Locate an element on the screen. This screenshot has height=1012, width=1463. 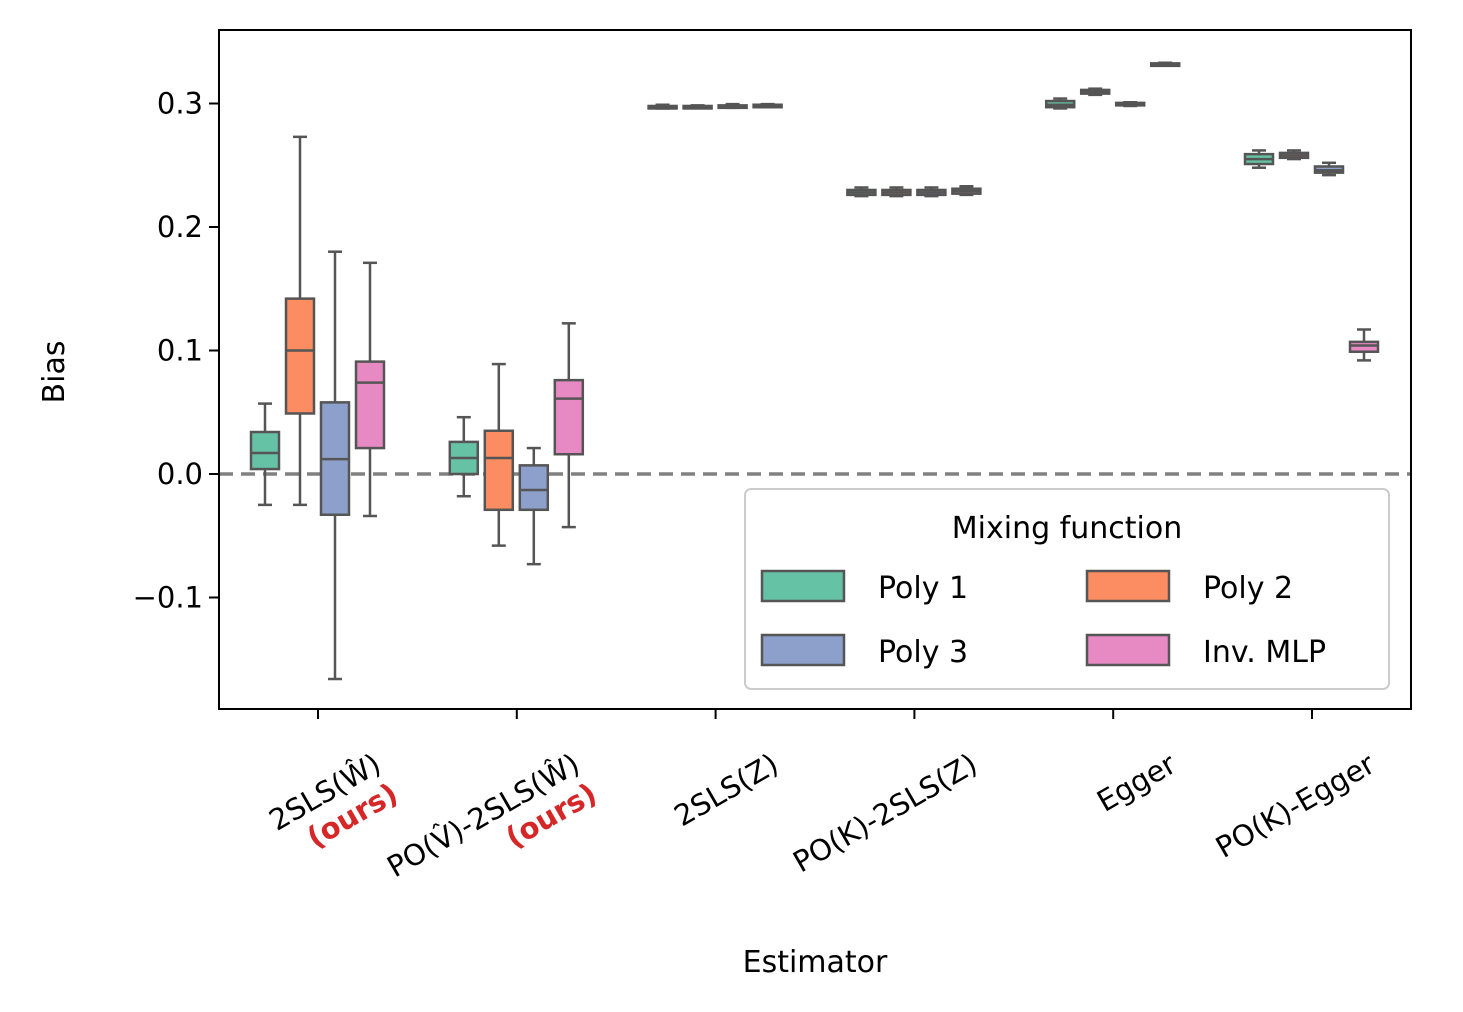
x-tick-label: PO(K)-2SLS(Z) is located at coordinates (885, 813).